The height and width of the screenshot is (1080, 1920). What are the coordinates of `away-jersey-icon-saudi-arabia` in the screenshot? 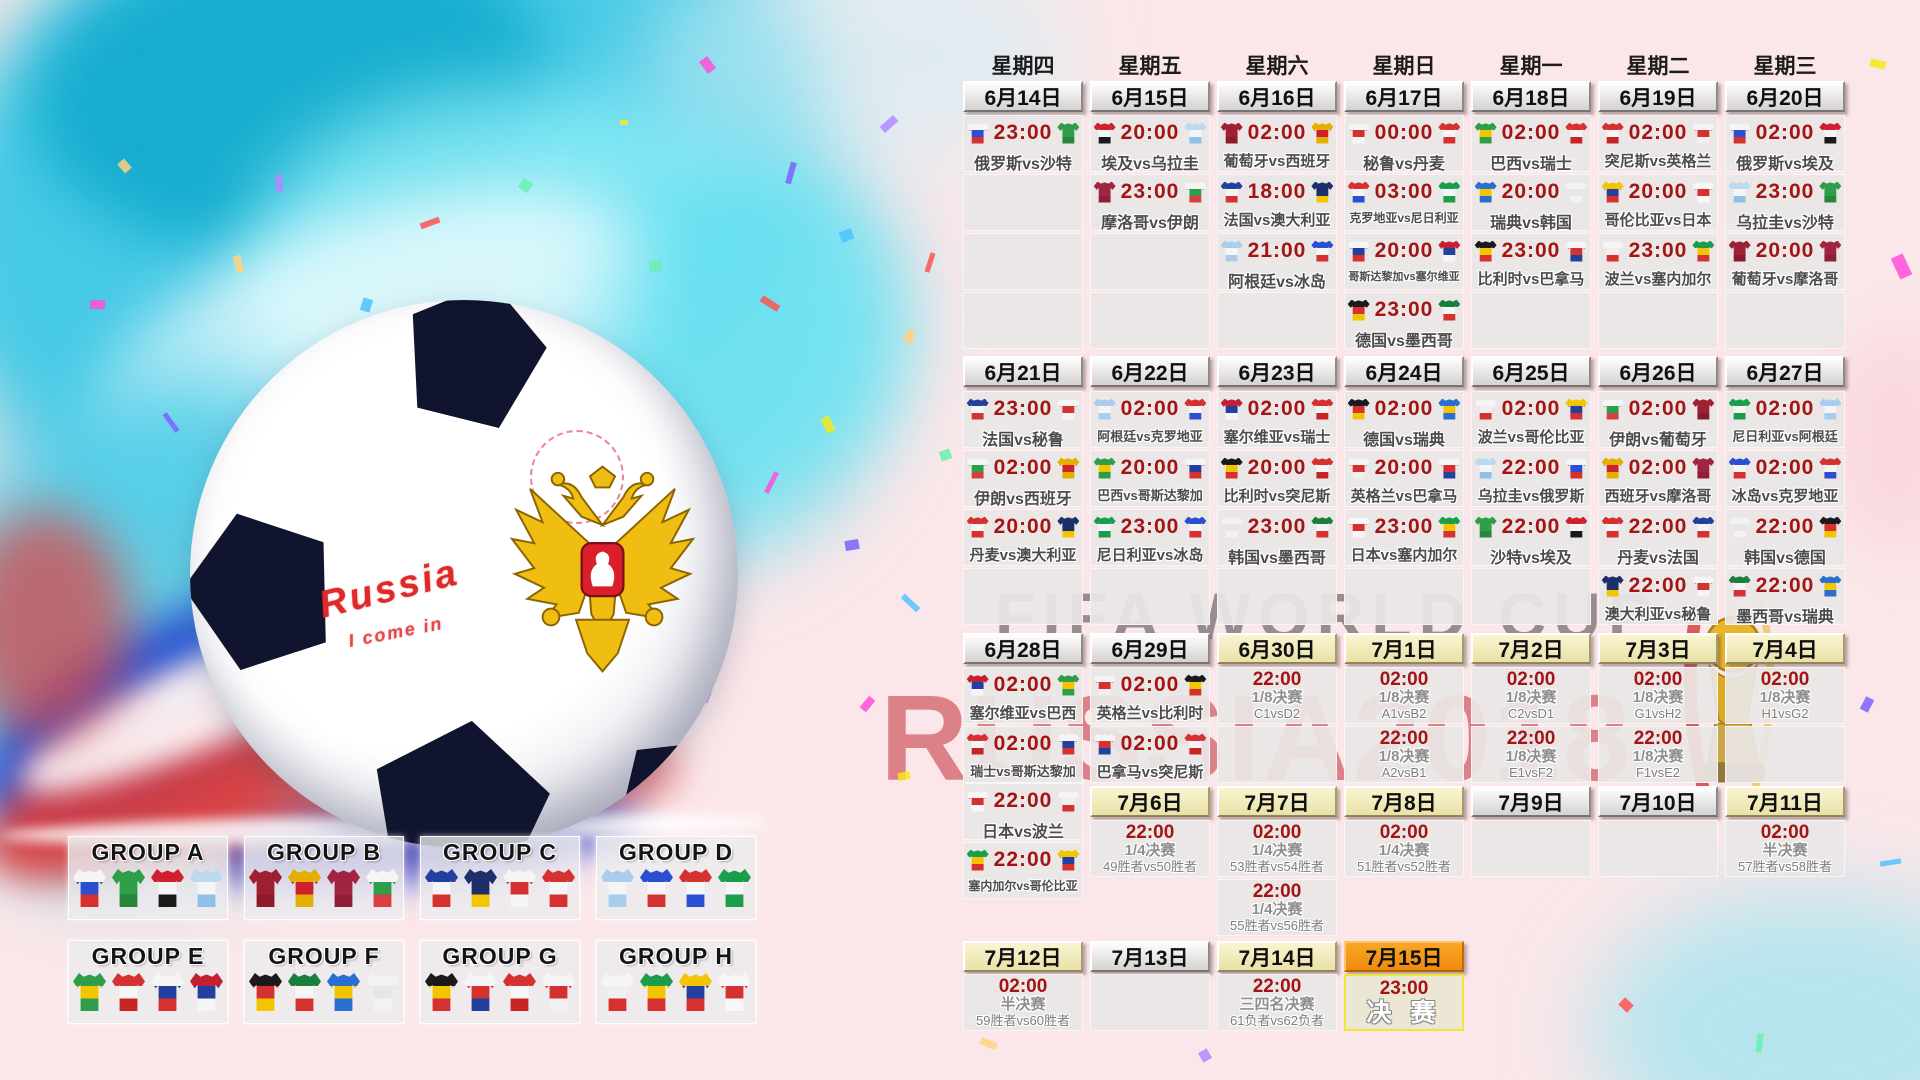 It's located at (1830, 192).